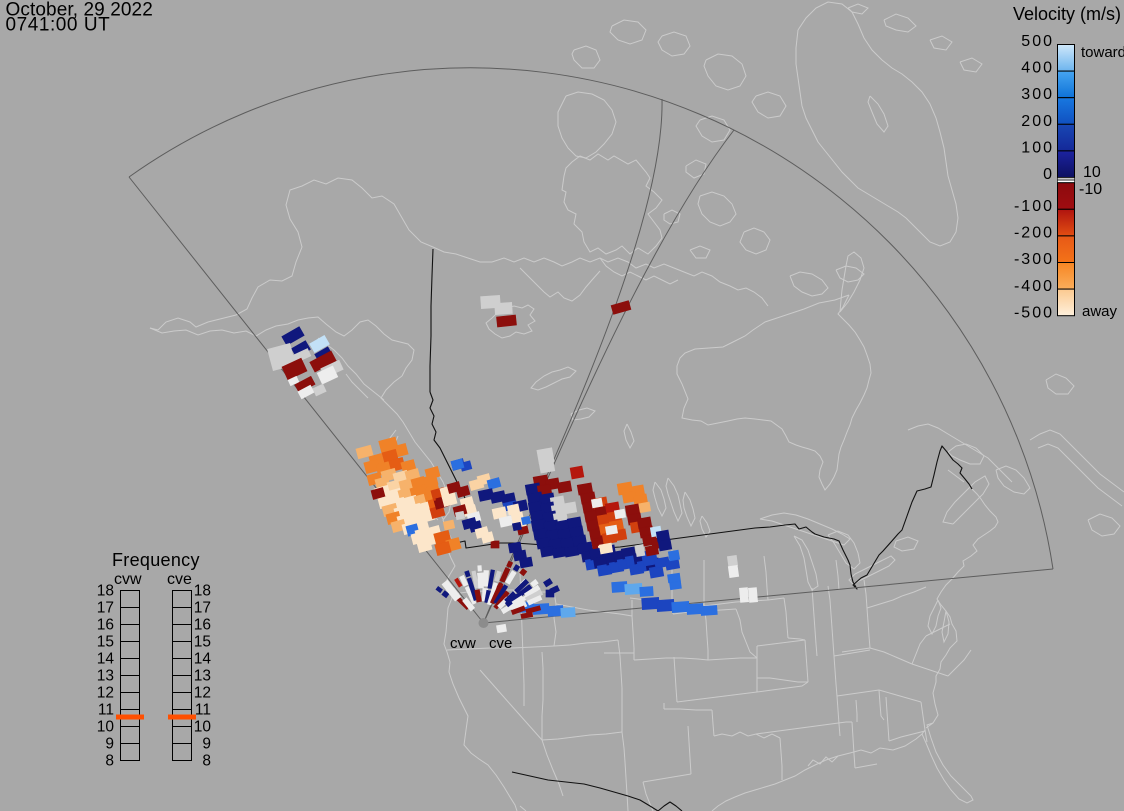 The height and width of the screenshot is (811, 1124). What do you see at coordinates (1090, 189) in the screenshot?
I see `svg-text: -10` at bounding box center [1090, 189].